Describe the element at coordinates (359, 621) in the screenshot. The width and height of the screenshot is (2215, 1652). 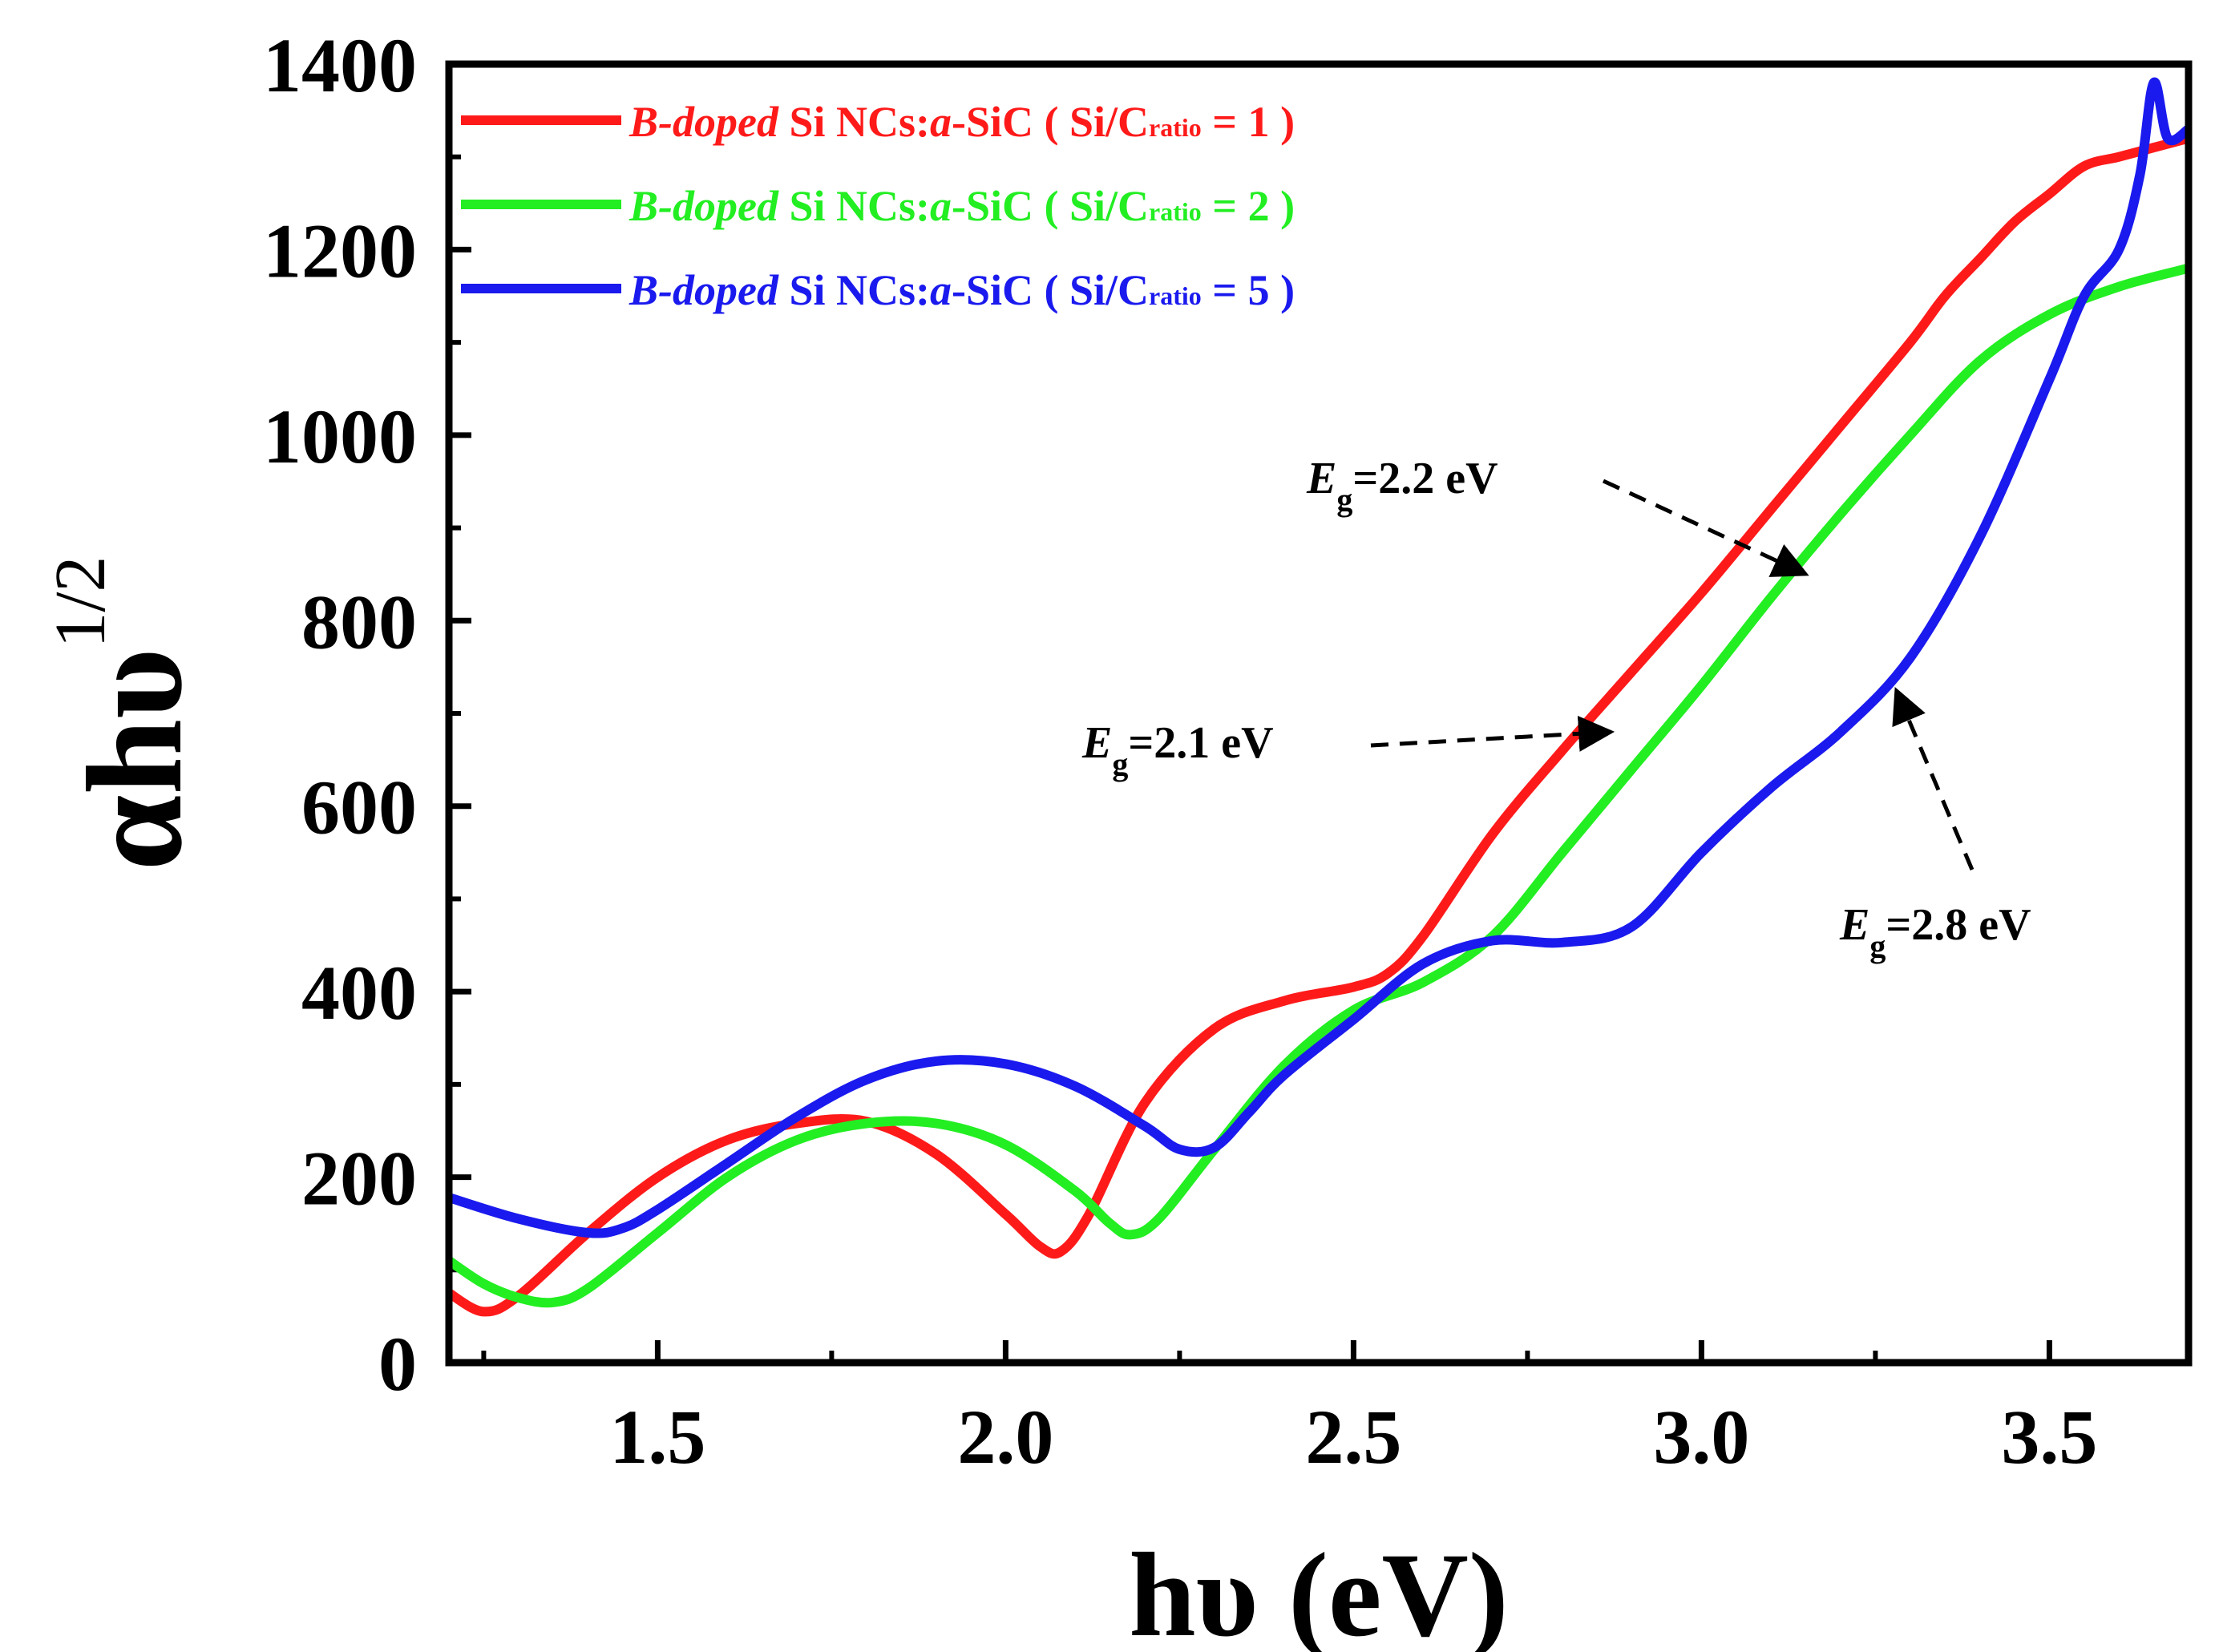
I see `y-tick-label: 800` at that location.